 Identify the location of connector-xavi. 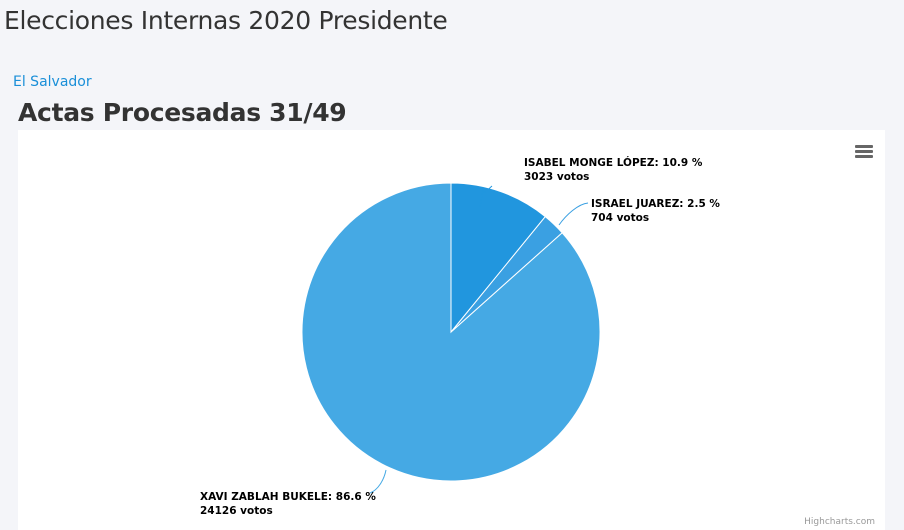
(378, 481).